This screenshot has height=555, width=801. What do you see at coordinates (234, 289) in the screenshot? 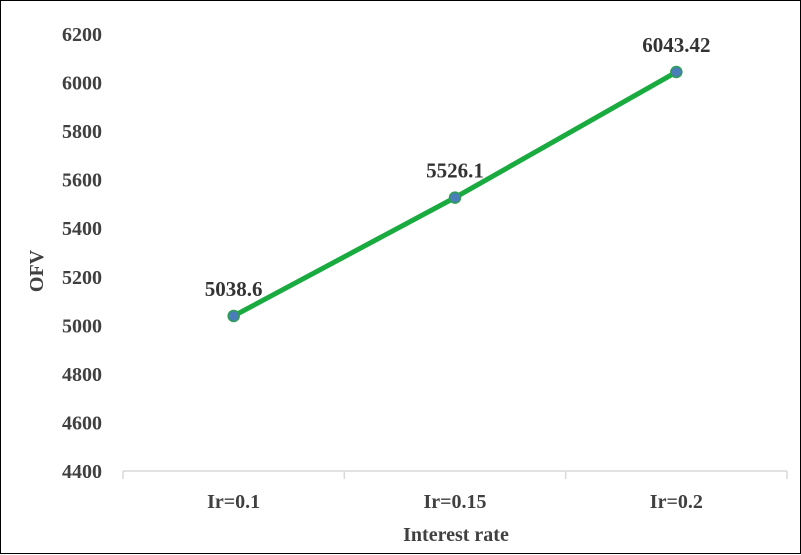
I see `data-label: 5038.6` at bounding box center [234, 289].